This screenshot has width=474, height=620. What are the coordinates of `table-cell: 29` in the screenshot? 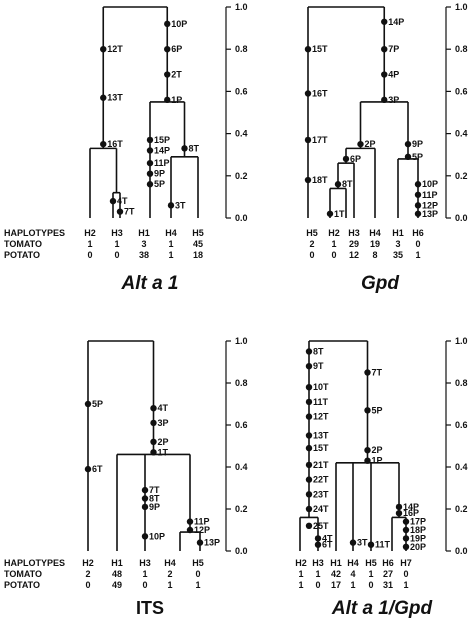 It's located at (354, 244).